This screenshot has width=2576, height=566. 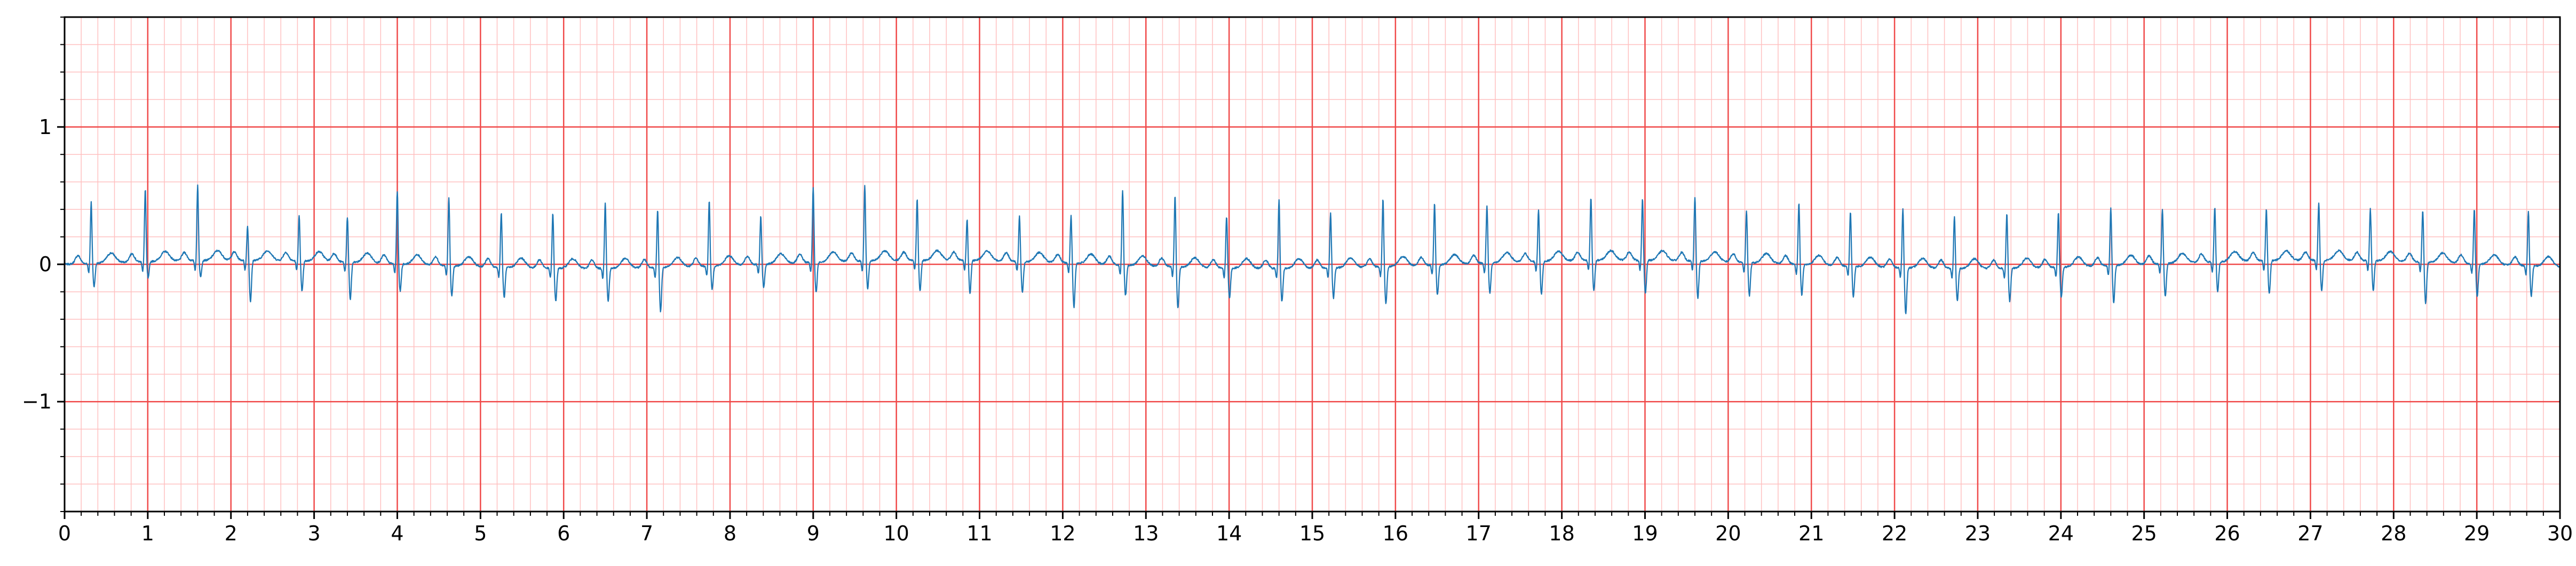 I want to click on x-tick-label: 12, so click(x=1062, y=533).